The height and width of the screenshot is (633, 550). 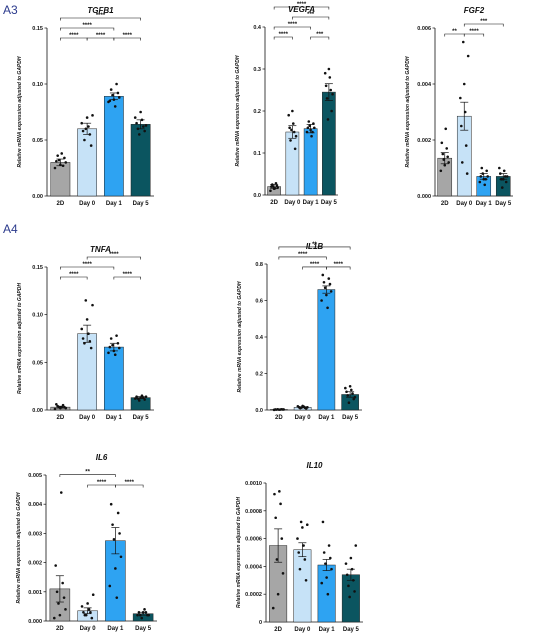 I want to click on bar-2d, so click(x=60, y=179).